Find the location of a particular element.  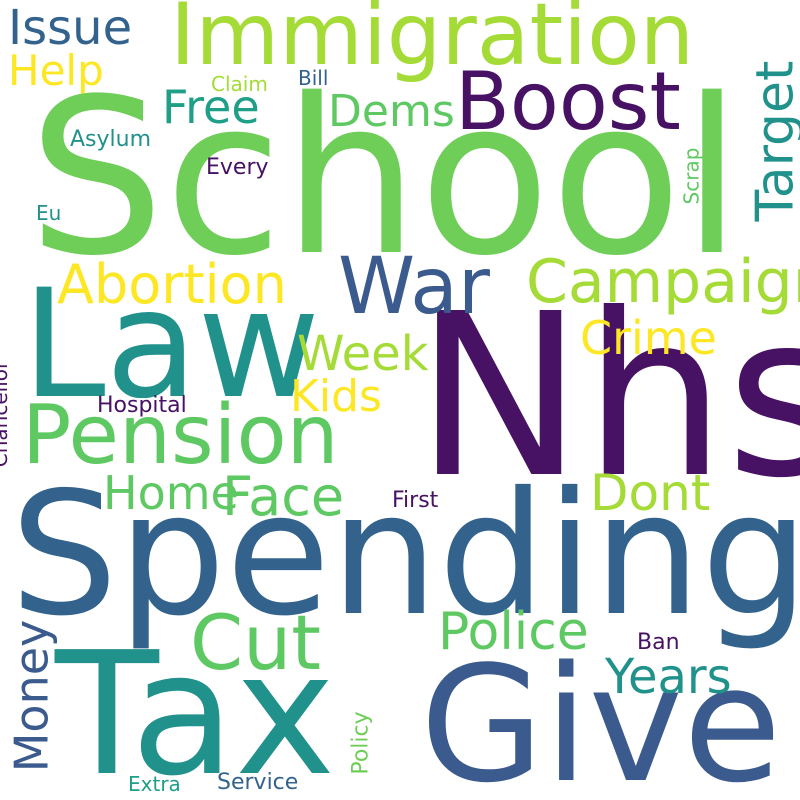

word-first: First is located at coordinates (415, 500).